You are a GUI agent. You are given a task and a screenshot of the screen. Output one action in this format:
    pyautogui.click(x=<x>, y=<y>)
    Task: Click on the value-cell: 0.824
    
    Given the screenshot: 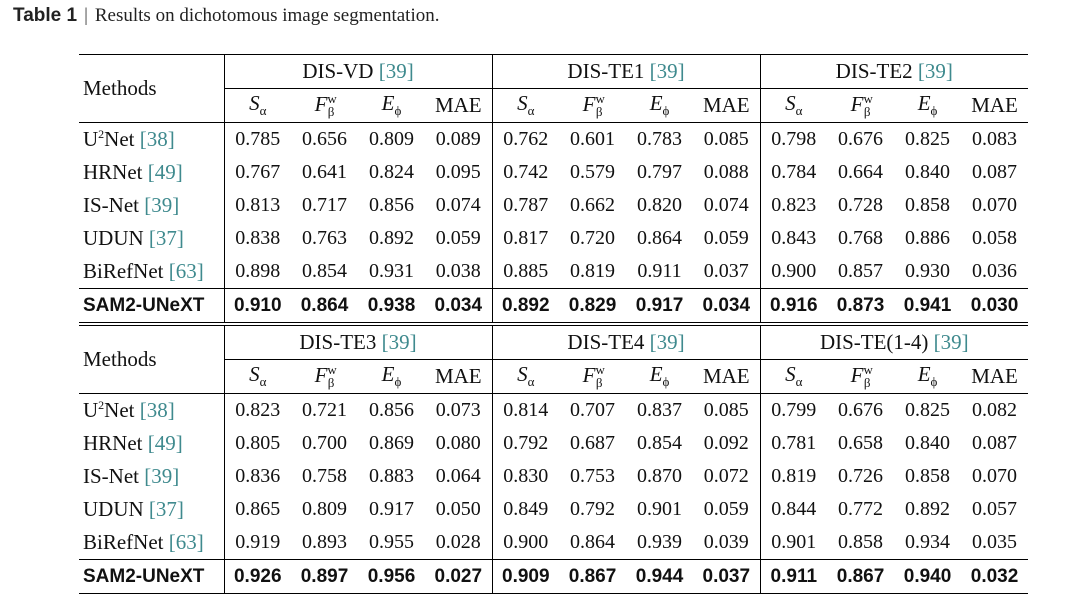 What is the action you would take?
    pyautogui.click(x=391, y=172)
    